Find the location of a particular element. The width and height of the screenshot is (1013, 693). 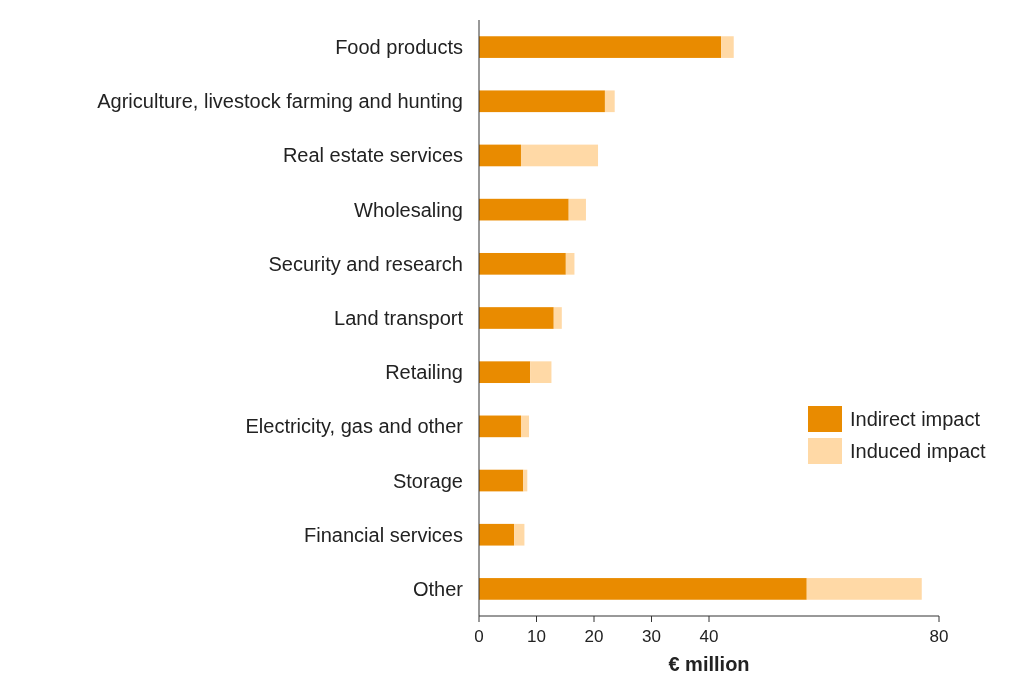

y-tick-label: Storage is located at coordinates (427, 480).